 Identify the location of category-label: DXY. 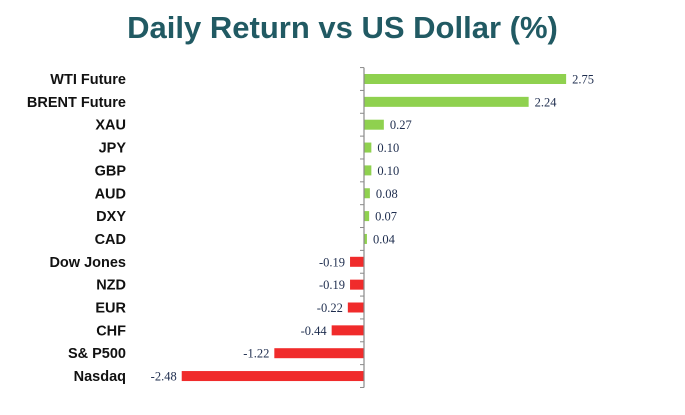
(111, 217).